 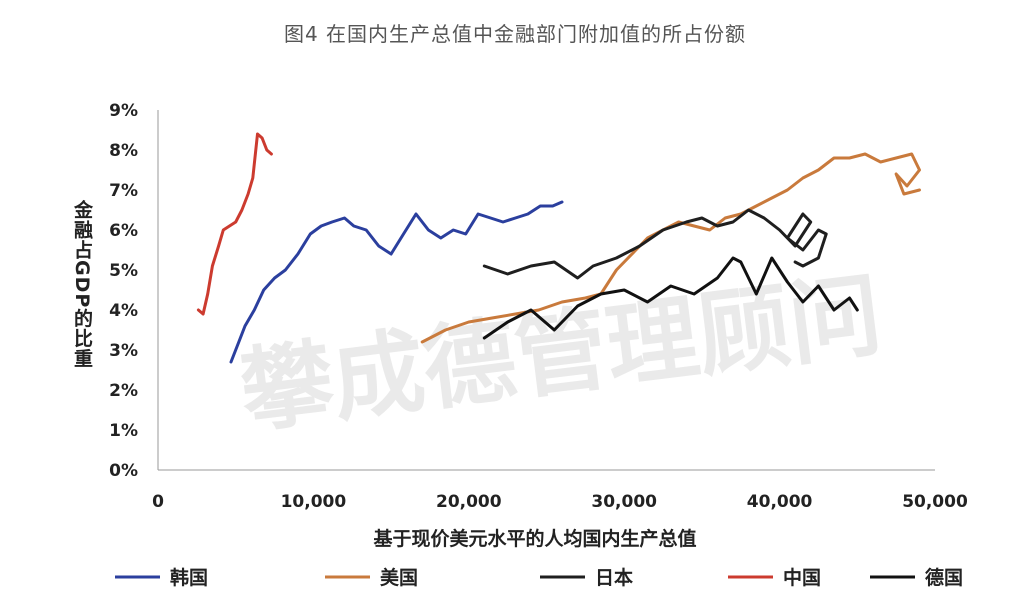 I want to click on series-line-德国, so click(x=670, y=298).